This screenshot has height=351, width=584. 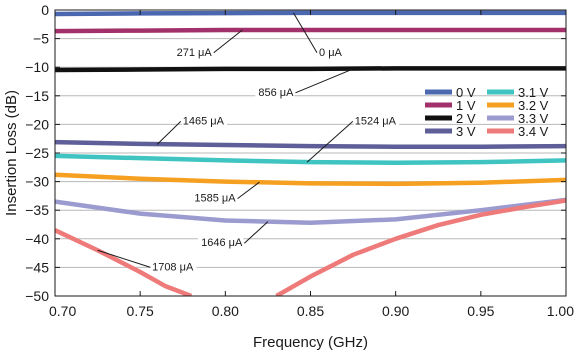 I want to click on series-line-3-4-v-part1, so click(x=124, y=262).